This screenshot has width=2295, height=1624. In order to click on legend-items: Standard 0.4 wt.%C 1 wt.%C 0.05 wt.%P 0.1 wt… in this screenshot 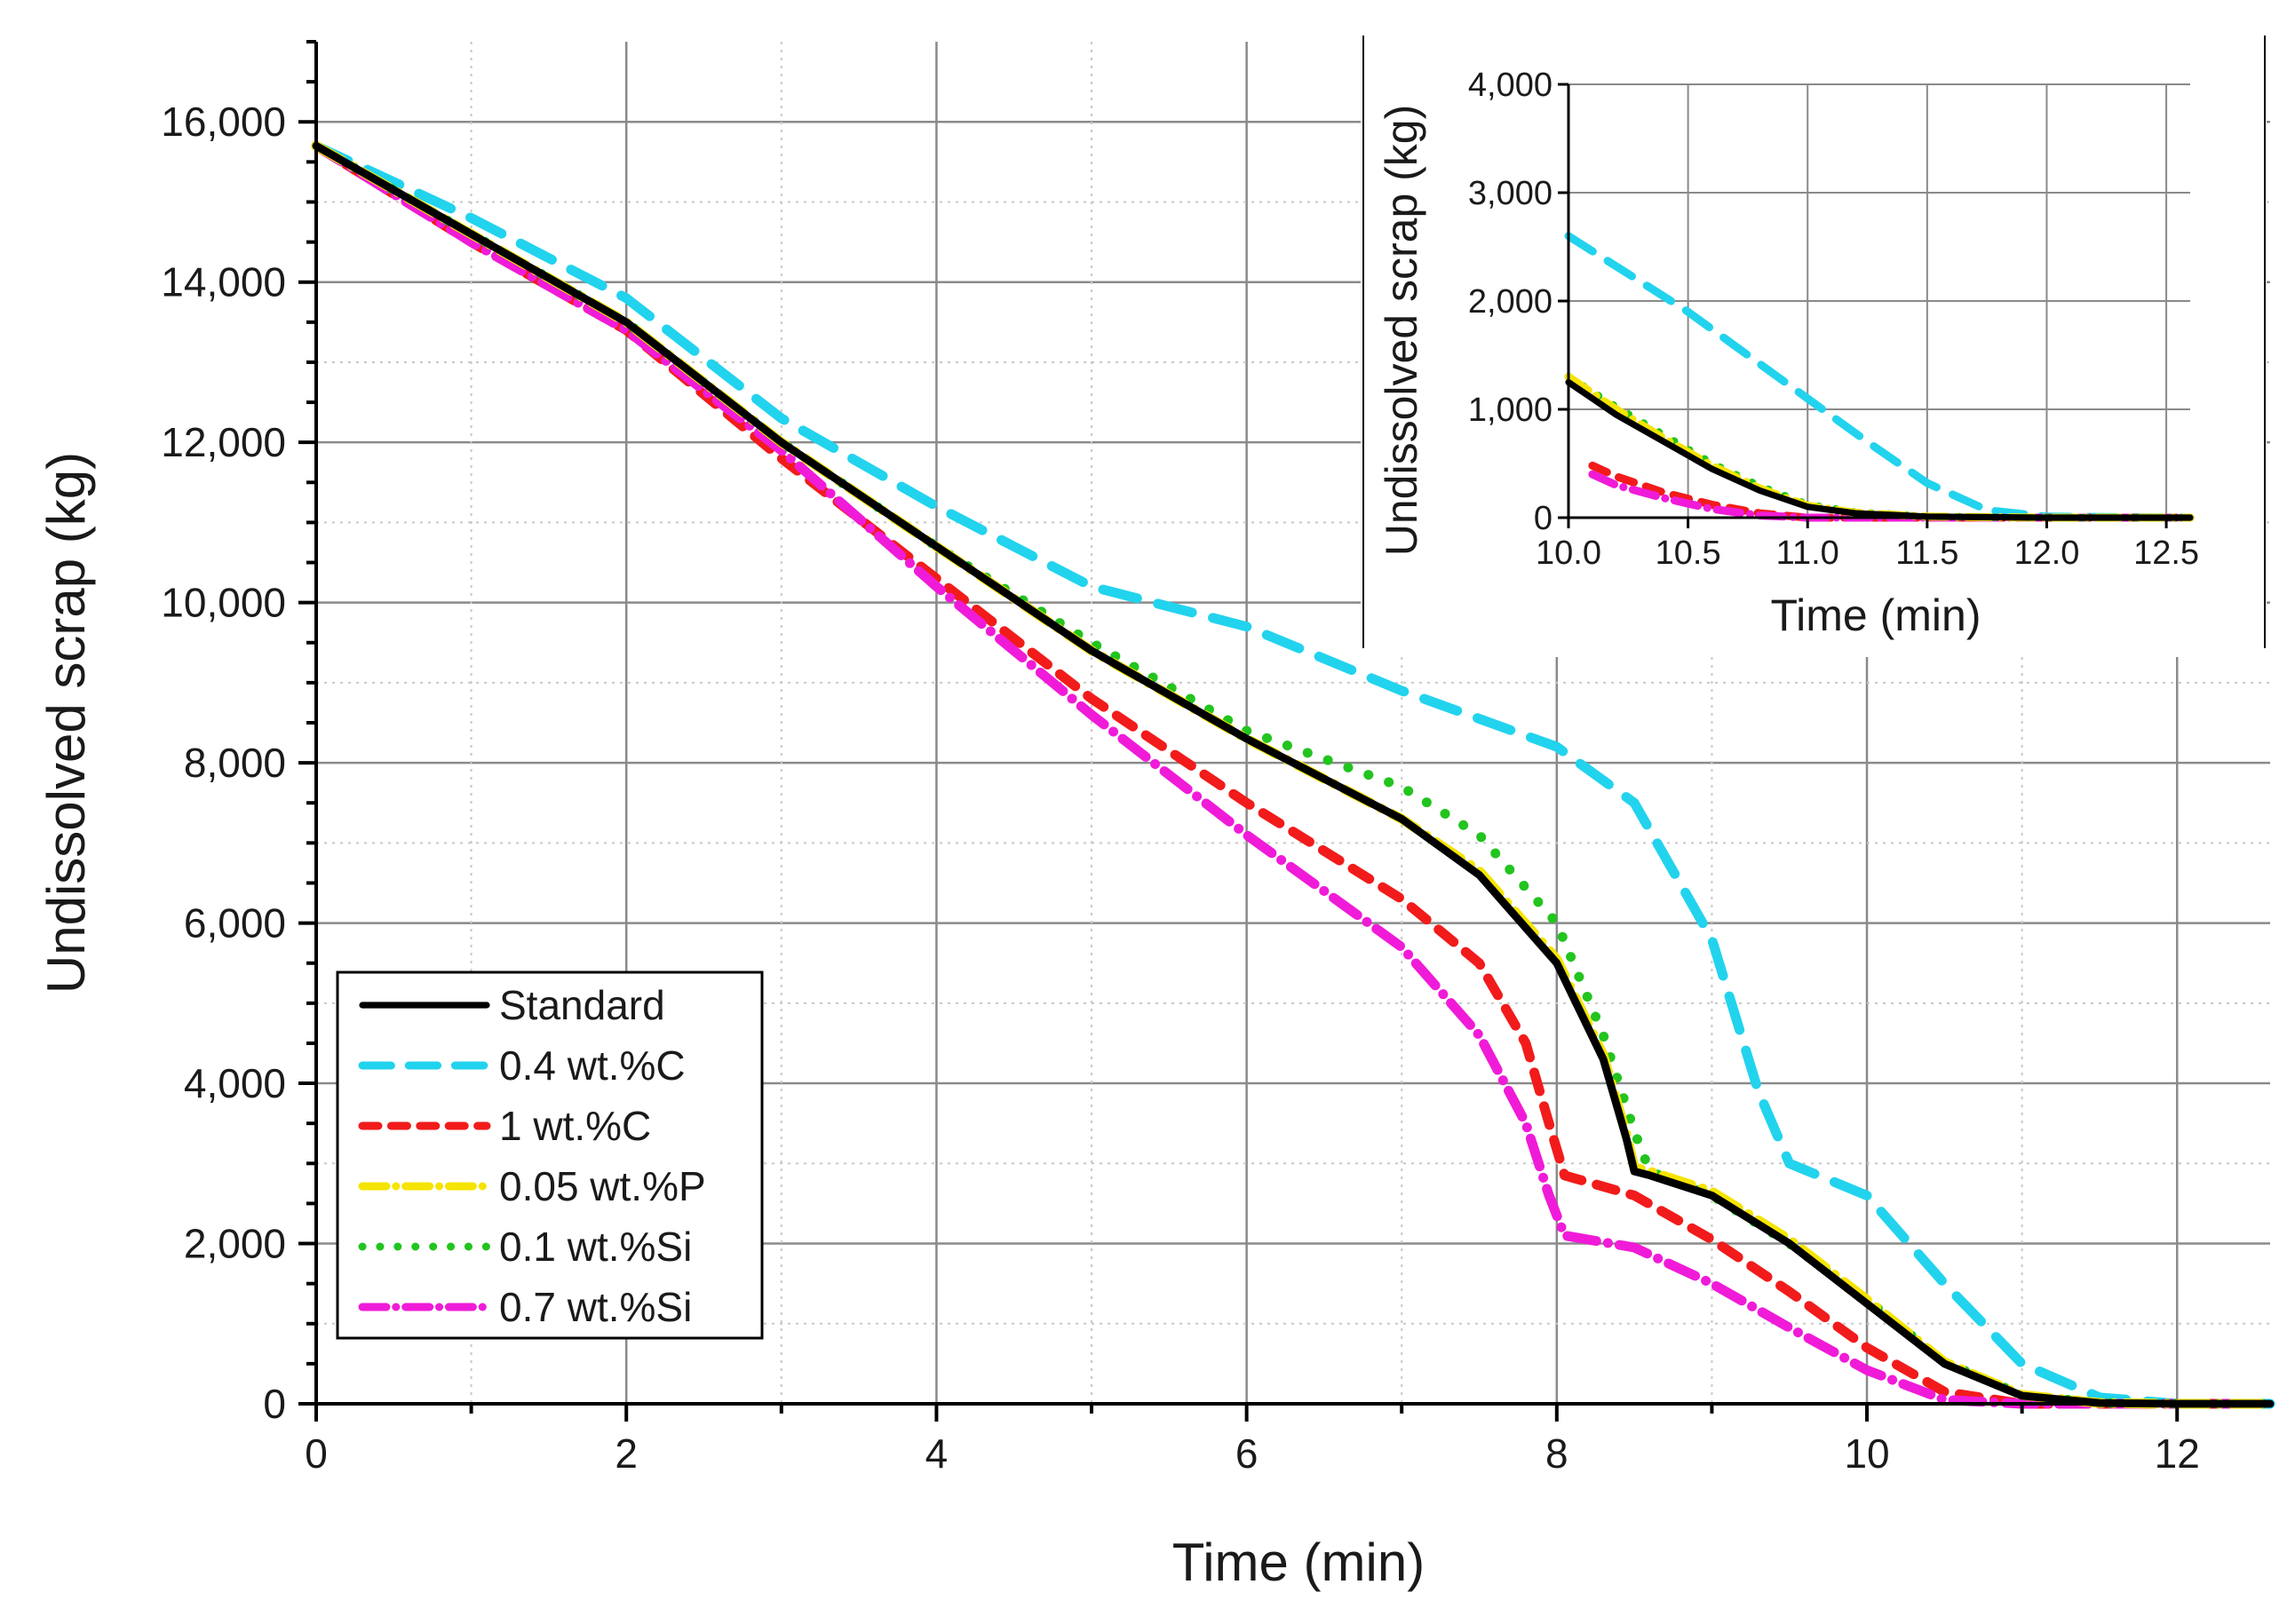, I will do `click(532, 1156)`.